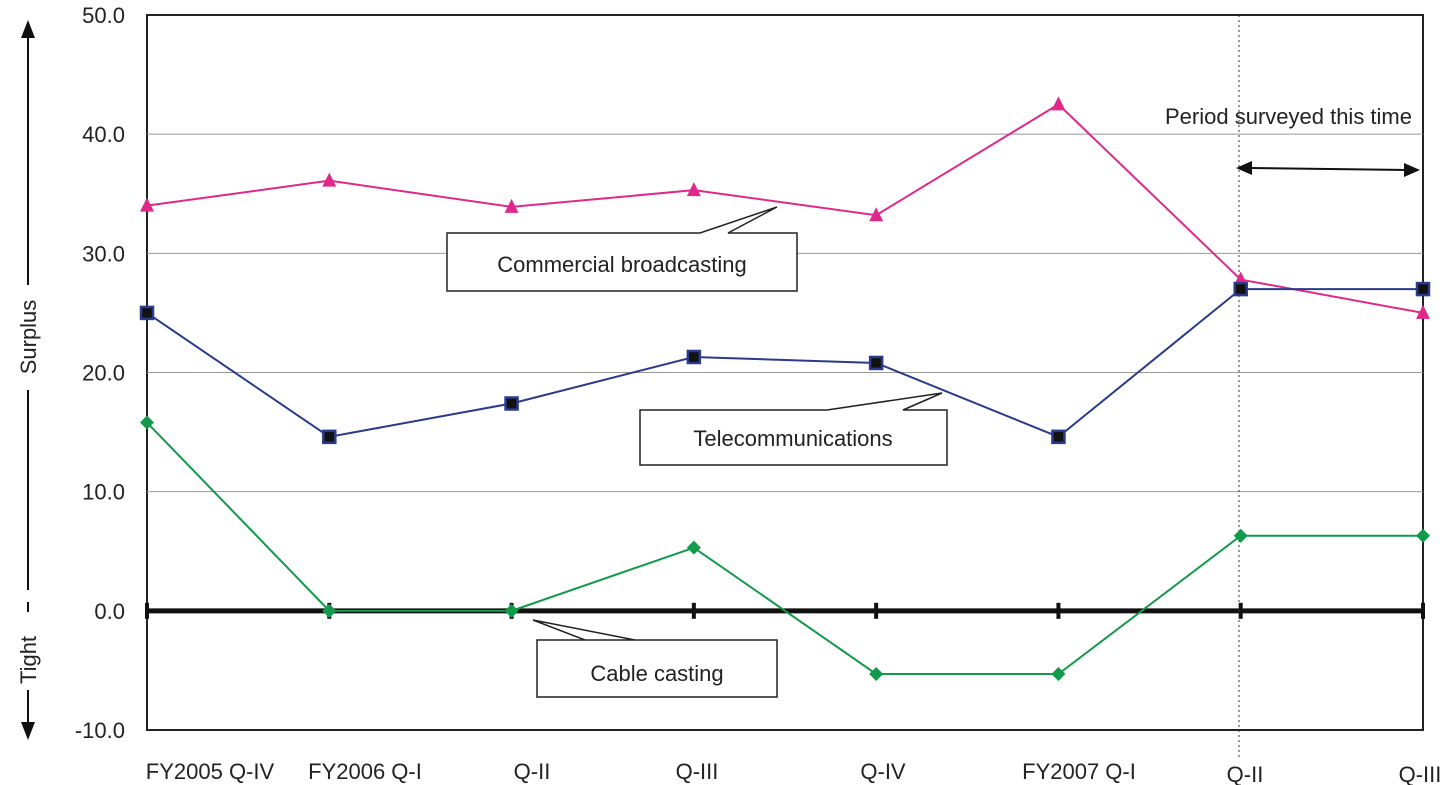 Image resolution: width=1444 pixels, height=785 pixels. Describe the element at coordinates (655, 658) in the screenshot. I see `callout-cable: Cable casting` at that location.